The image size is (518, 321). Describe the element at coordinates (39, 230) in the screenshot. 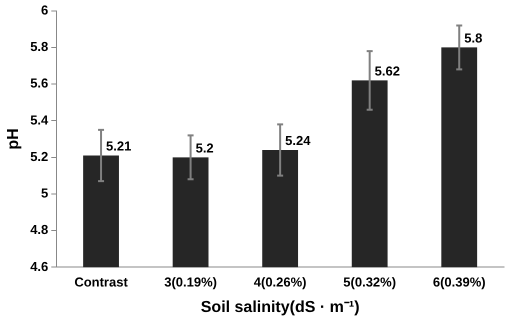

I see `y-tick-label: 4.8` at that location.